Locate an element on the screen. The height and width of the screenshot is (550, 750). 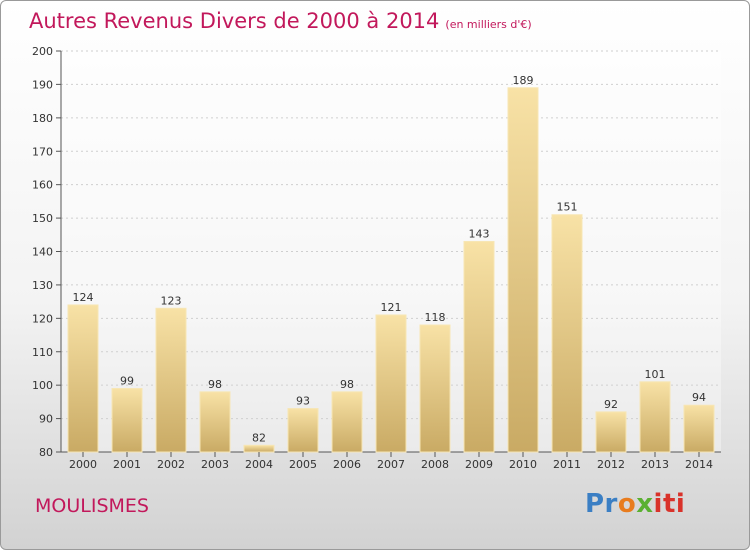
bar-2012 is located at coordinates (611, 432).